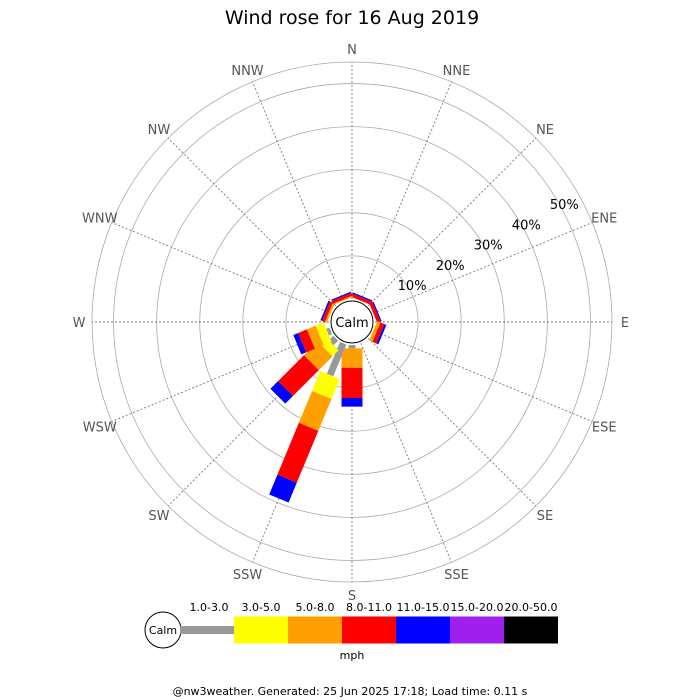 Image resolution: width=700 pixels, height=700 pixels. I want to click on spoke-nne, so click(406, 191).